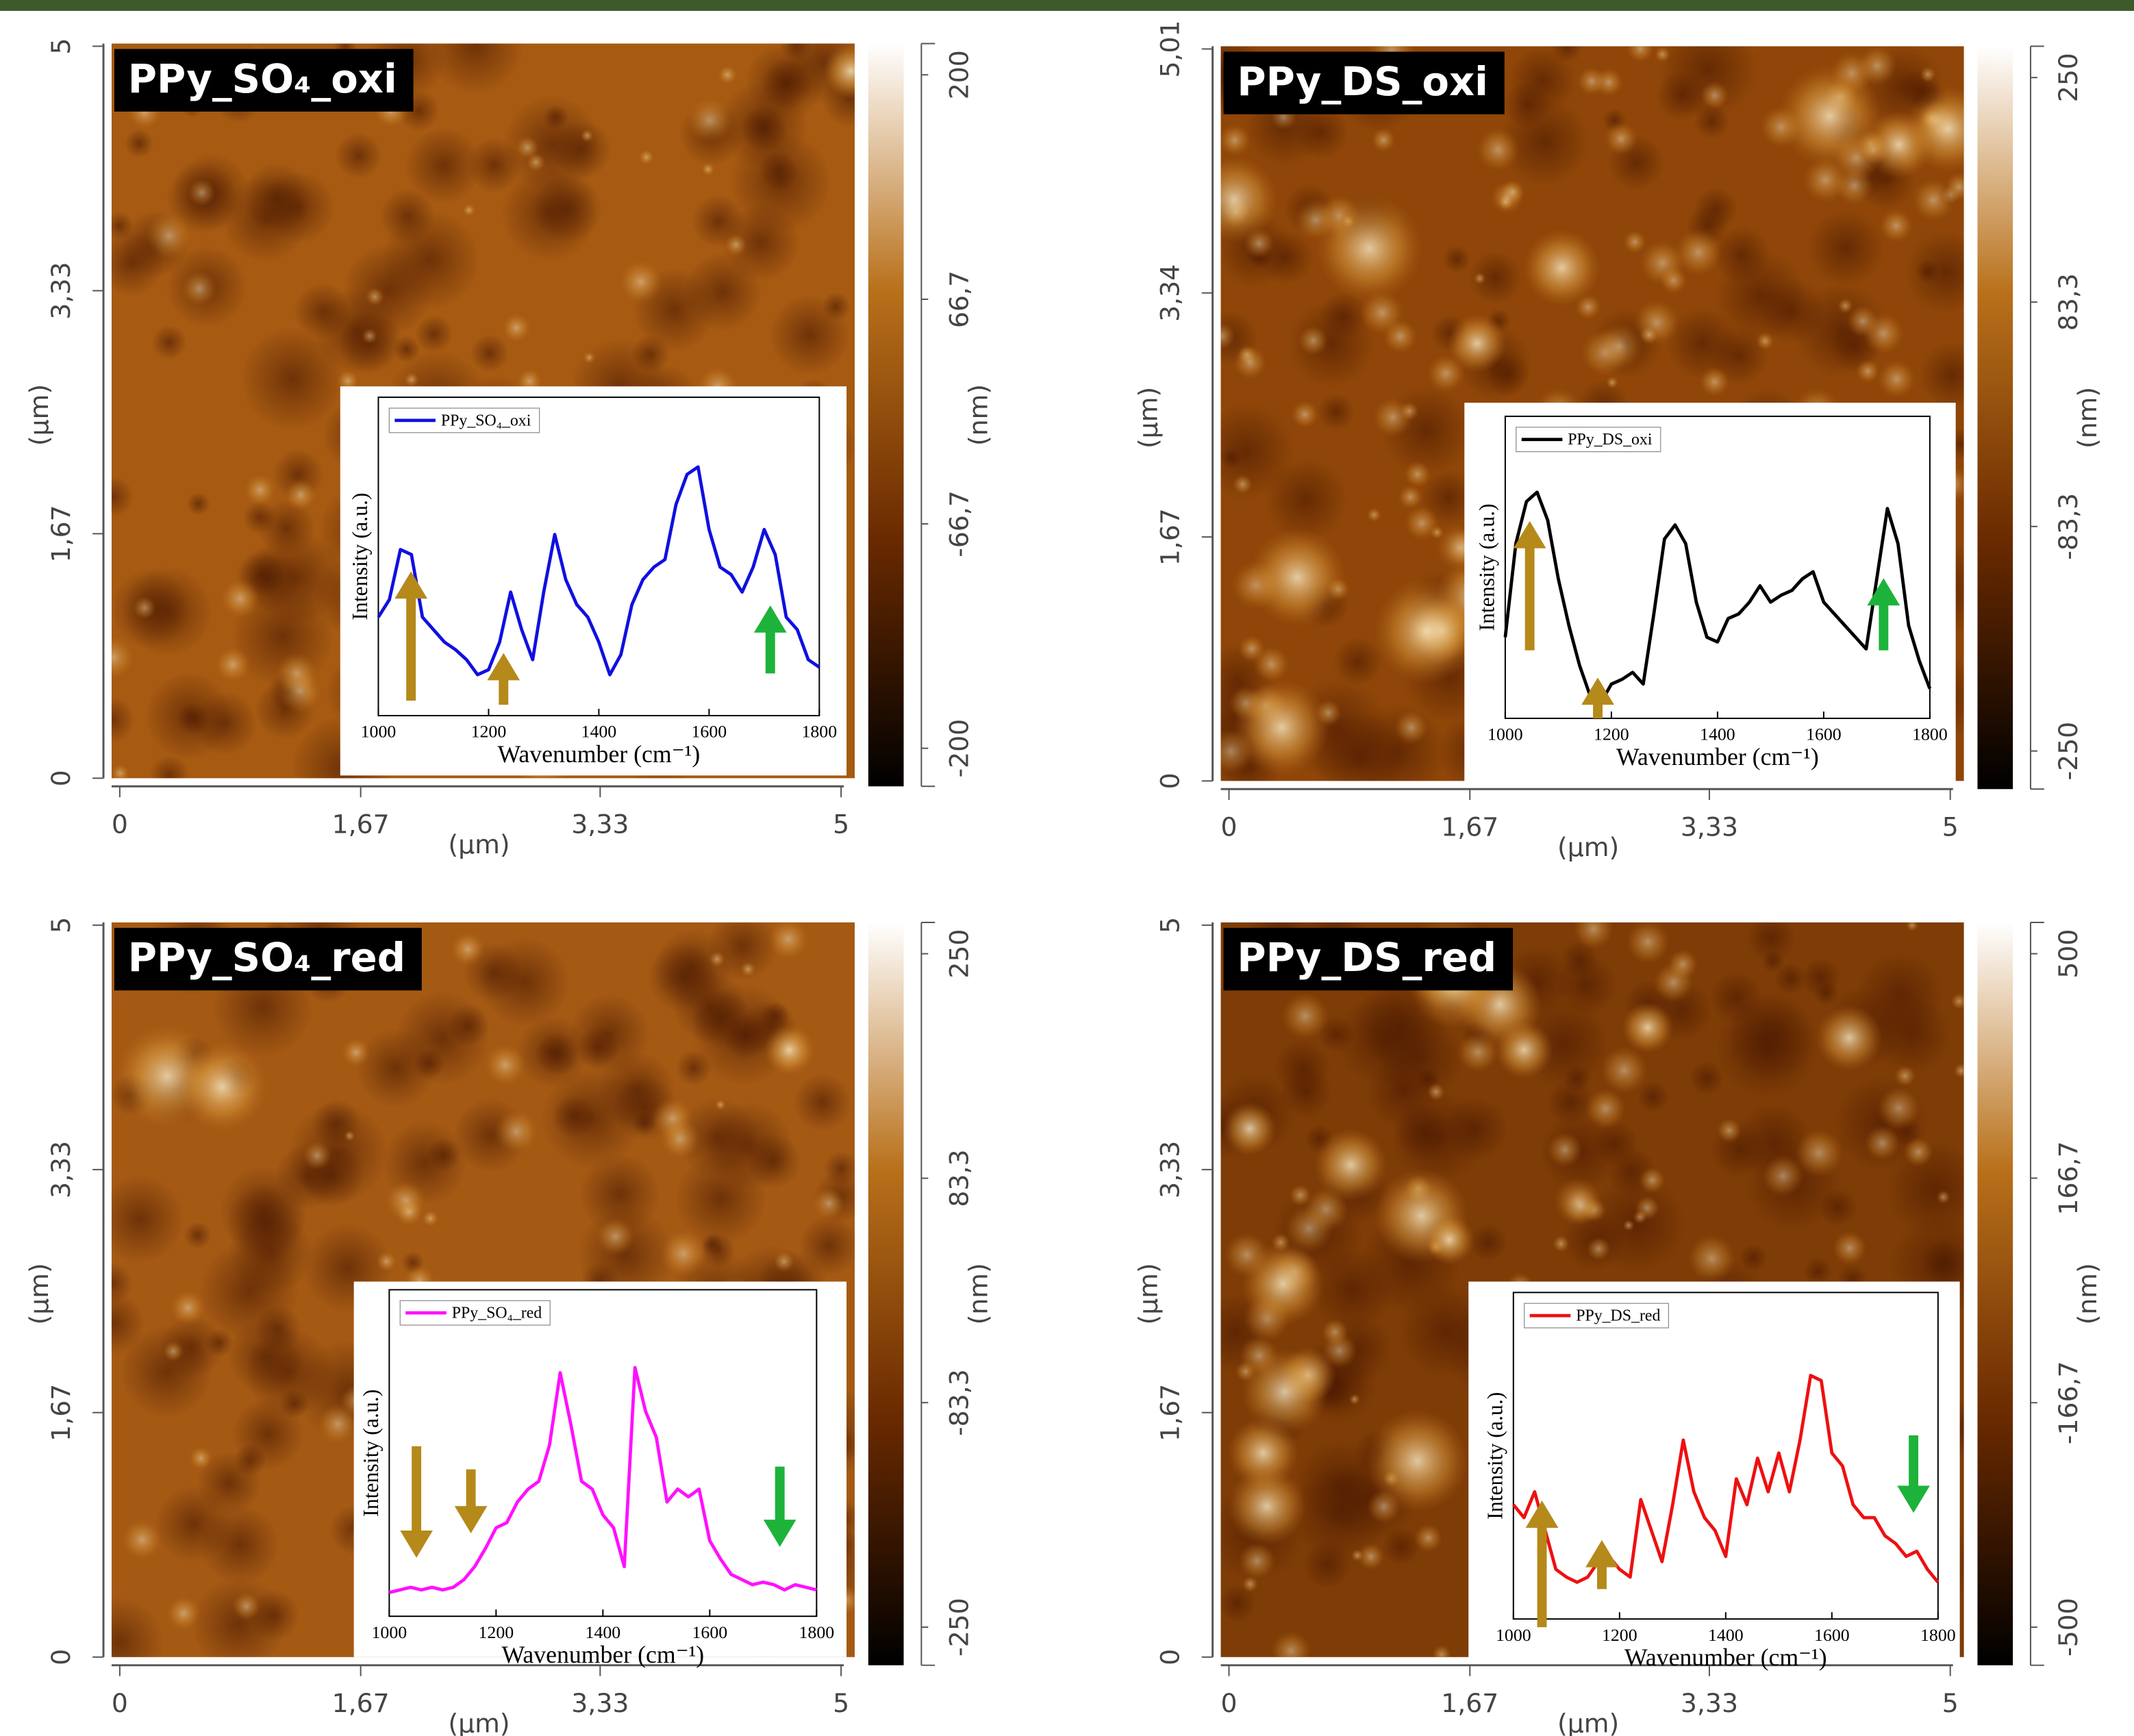 This screenshot has width=2134, height=1736. I want to click on y-tick-label: 5, so click(61, 46).